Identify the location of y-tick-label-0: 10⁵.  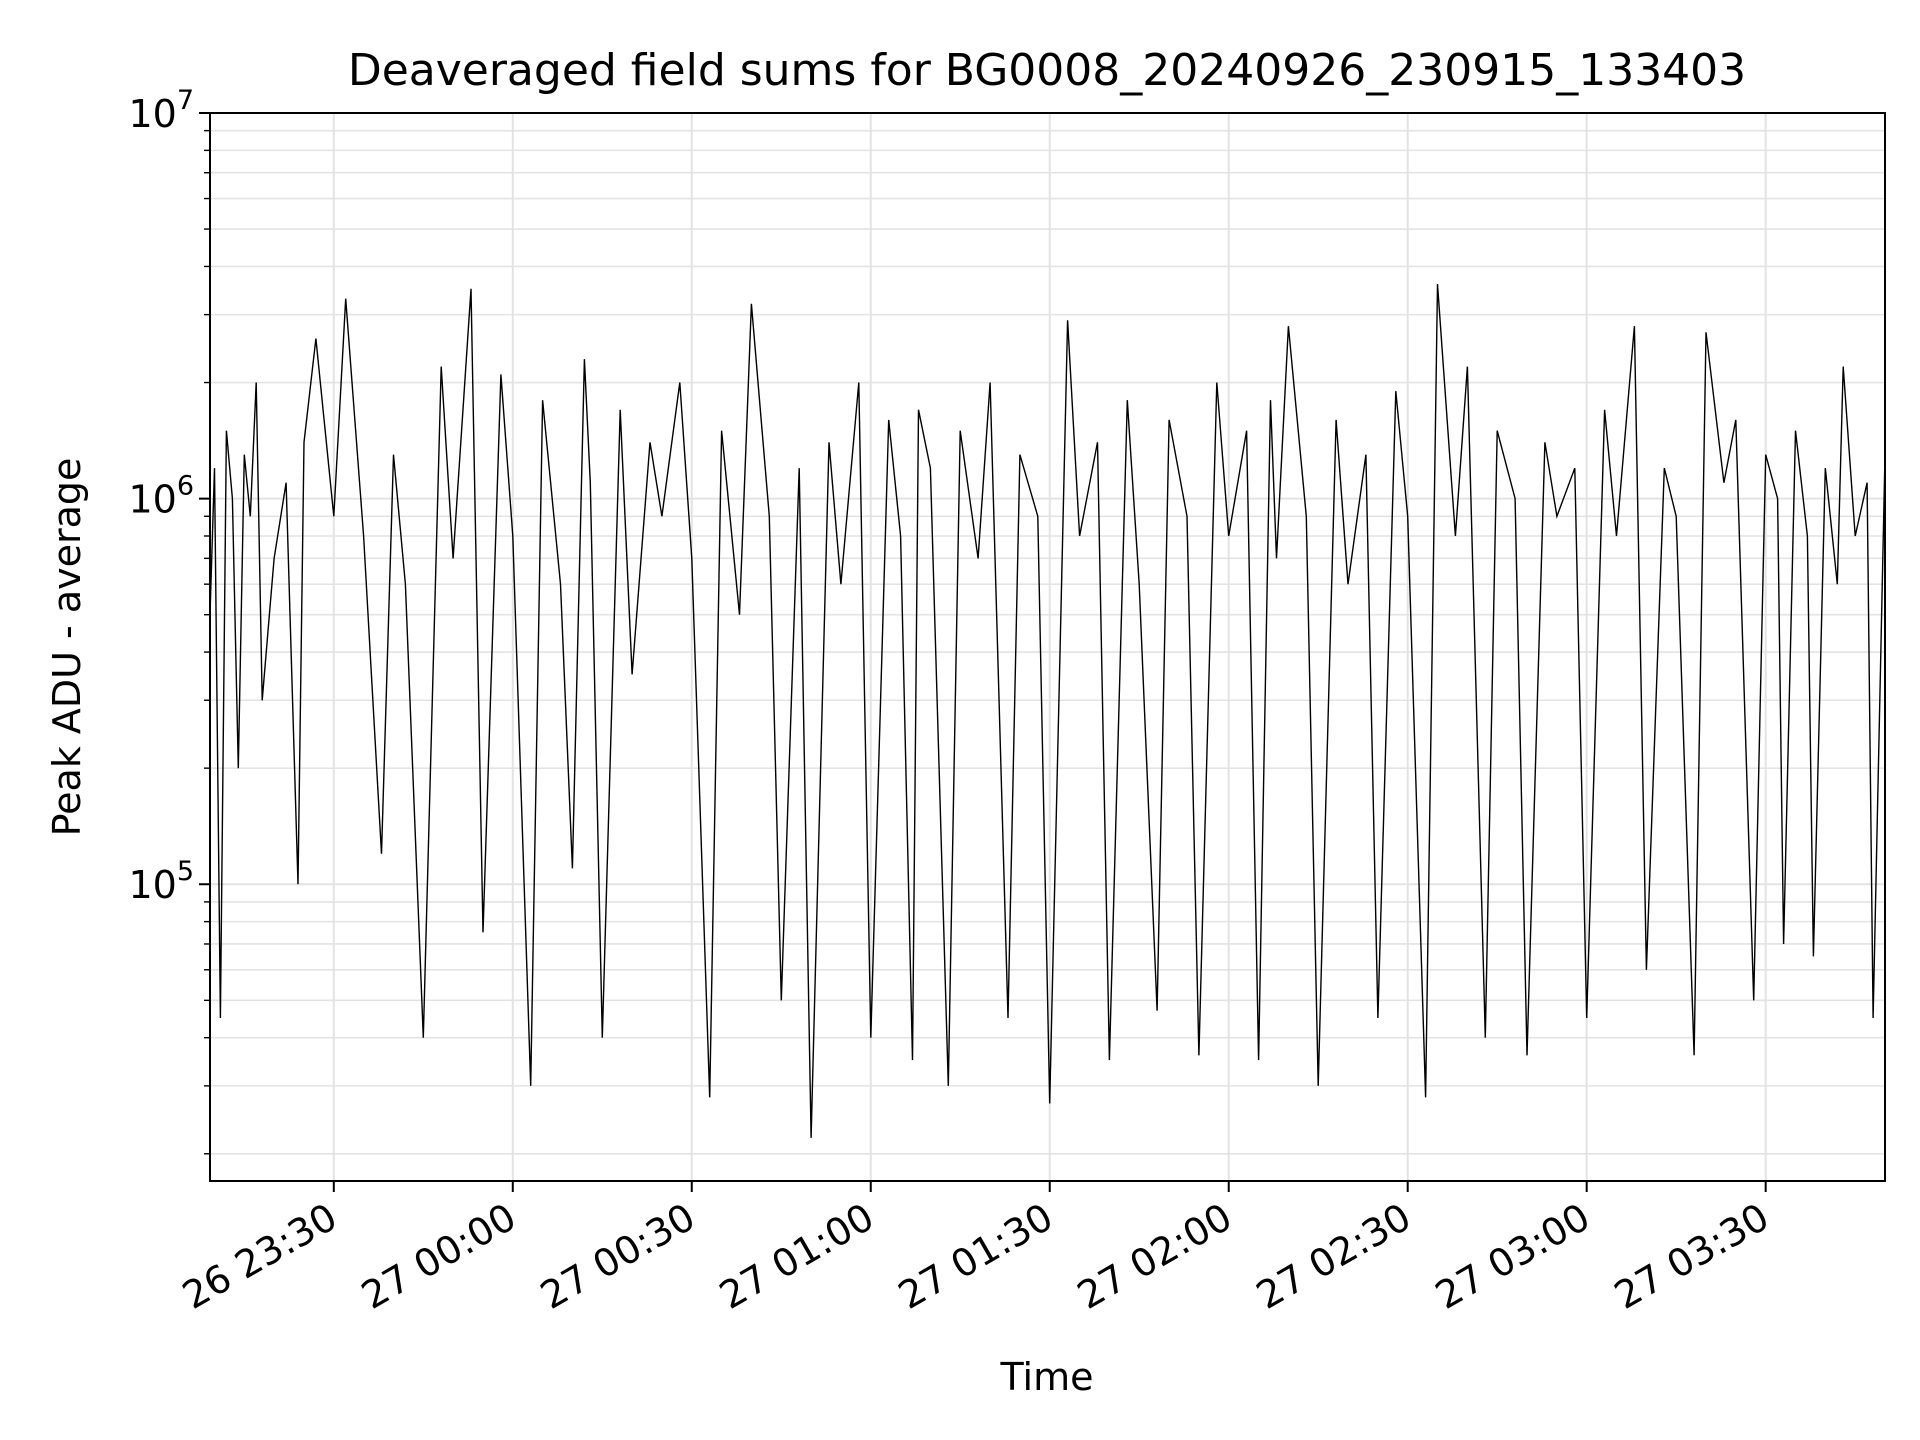
(161, 881).